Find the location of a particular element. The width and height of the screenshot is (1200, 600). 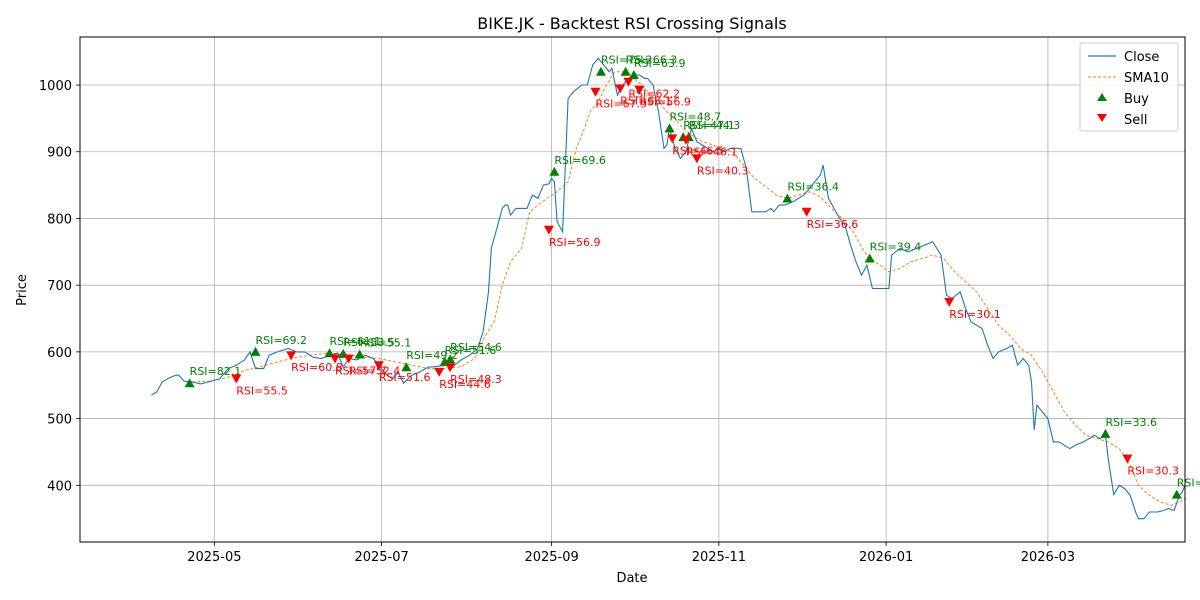

buy-signal-label: RSI=39.4 is located at coordinates (896, 246).